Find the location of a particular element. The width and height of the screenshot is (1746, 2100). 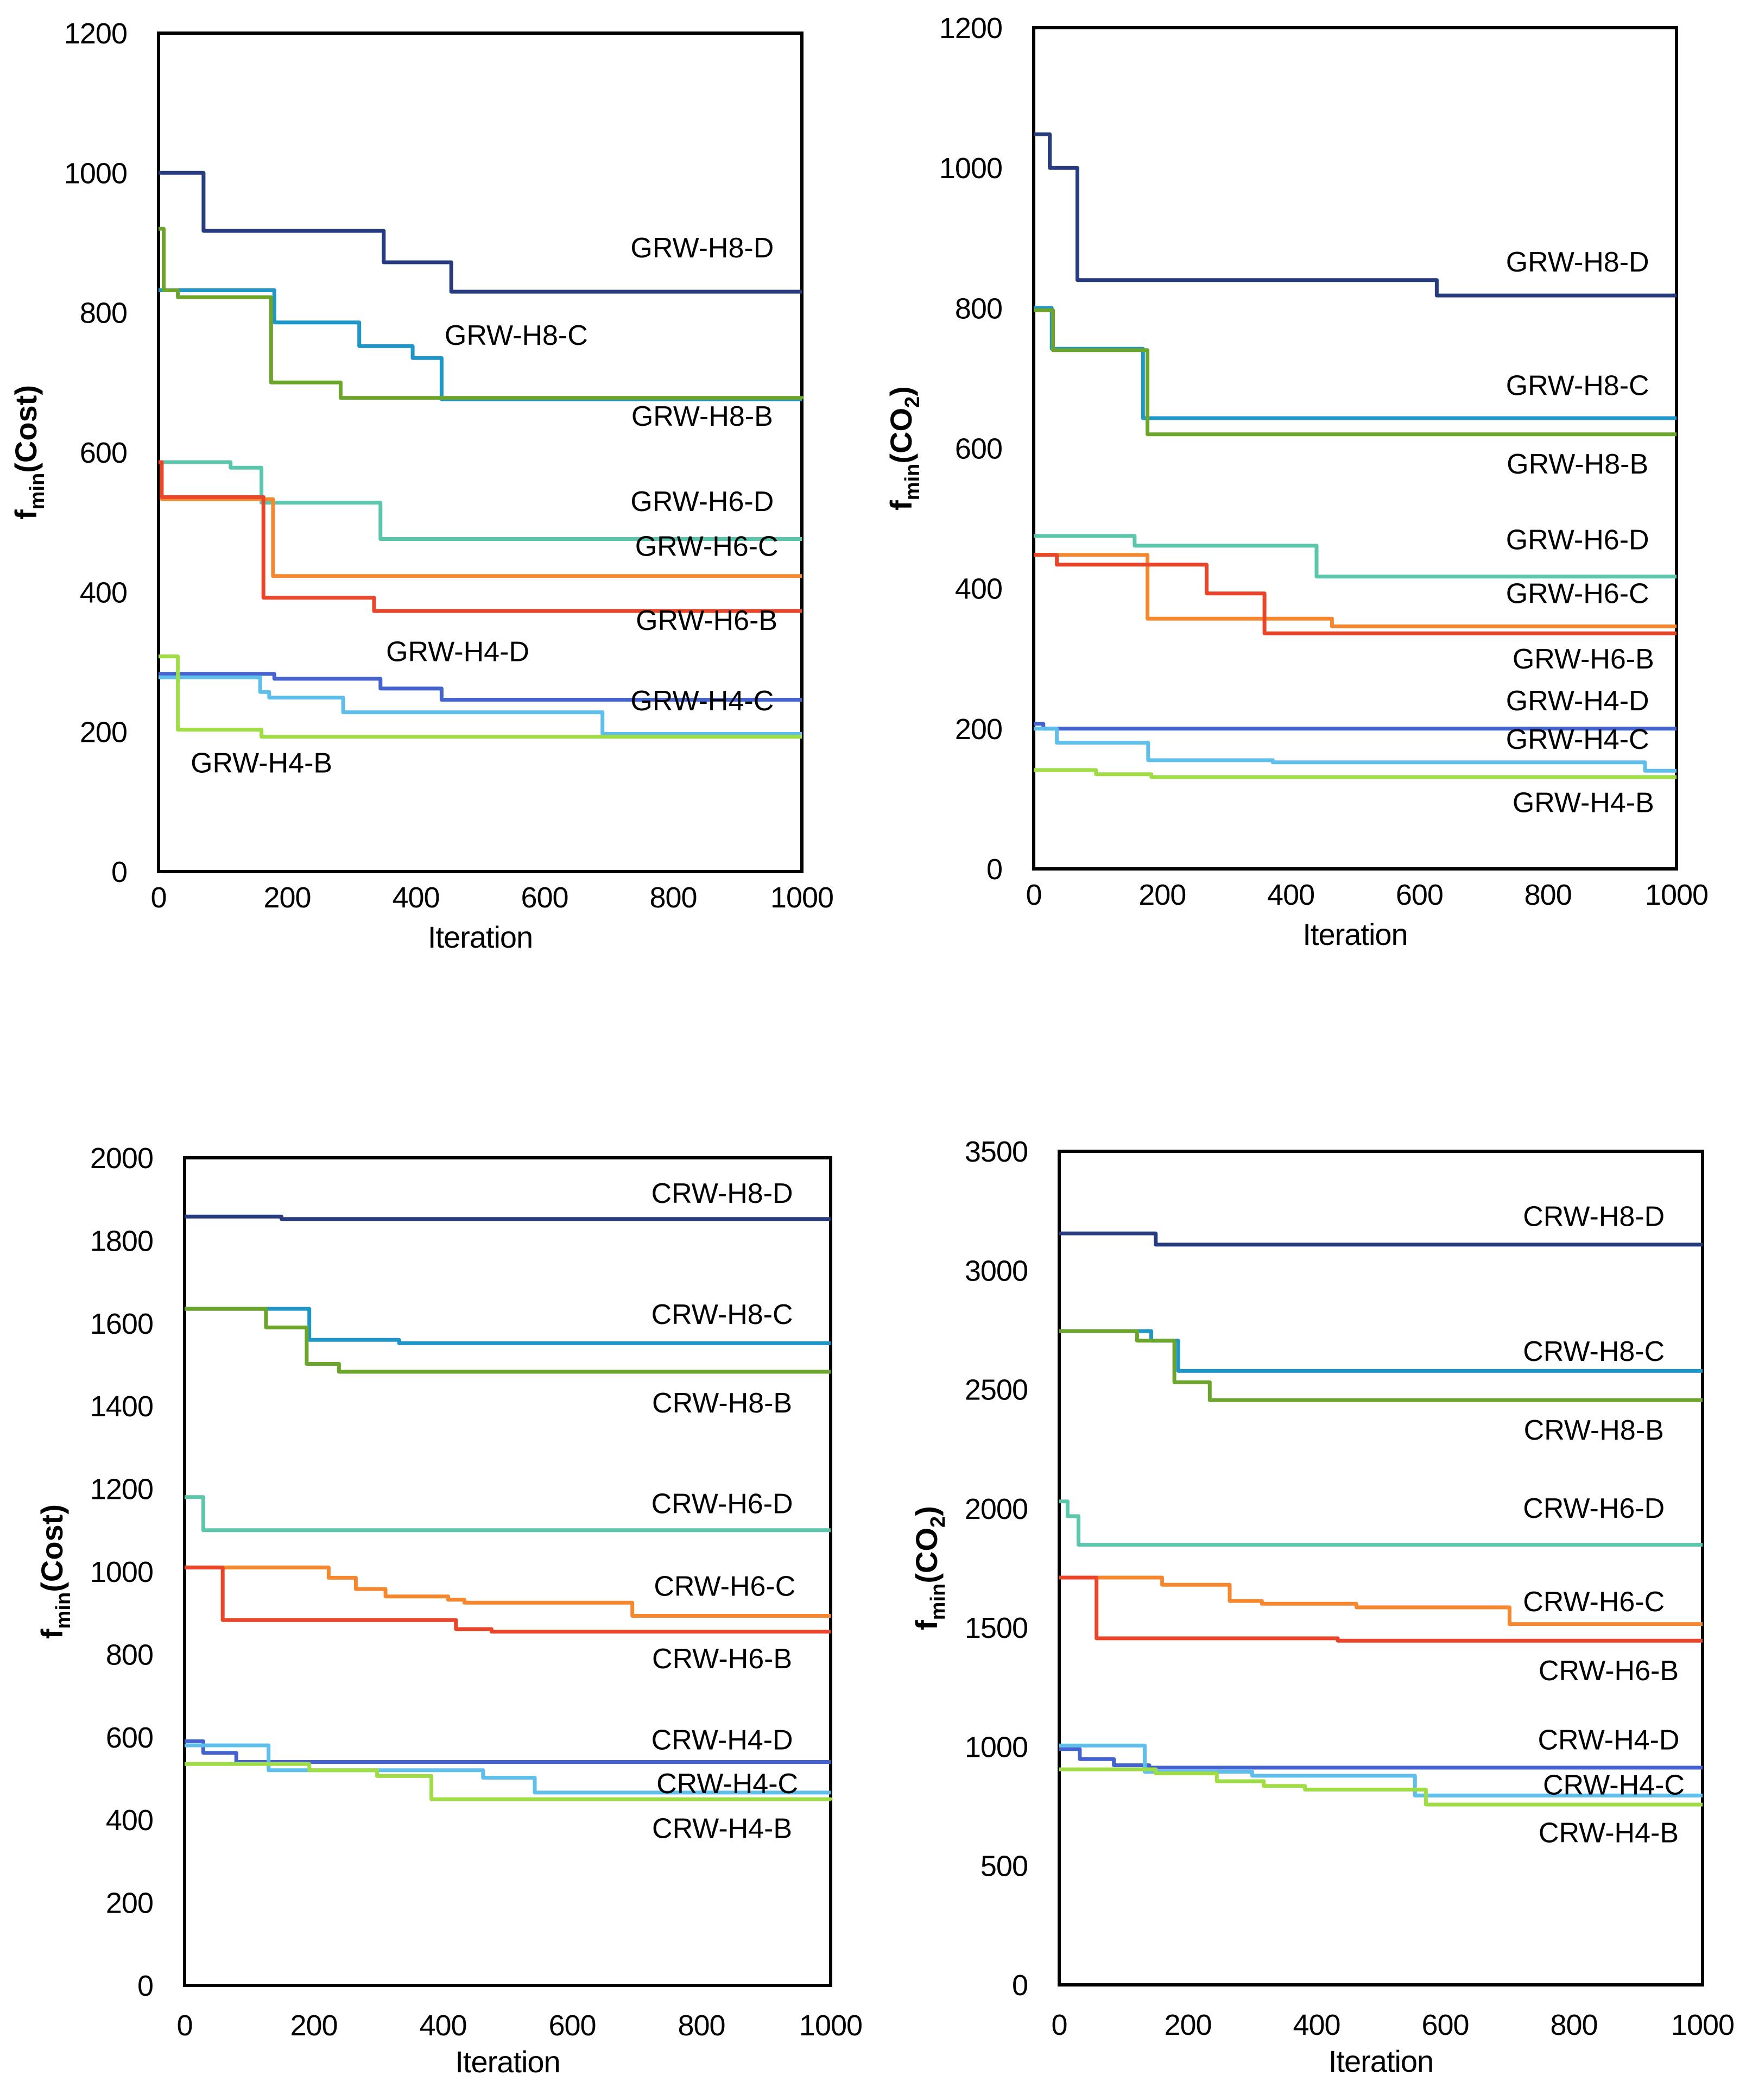

series-line-grw-h8-b is located at coordinates (1355, 372).